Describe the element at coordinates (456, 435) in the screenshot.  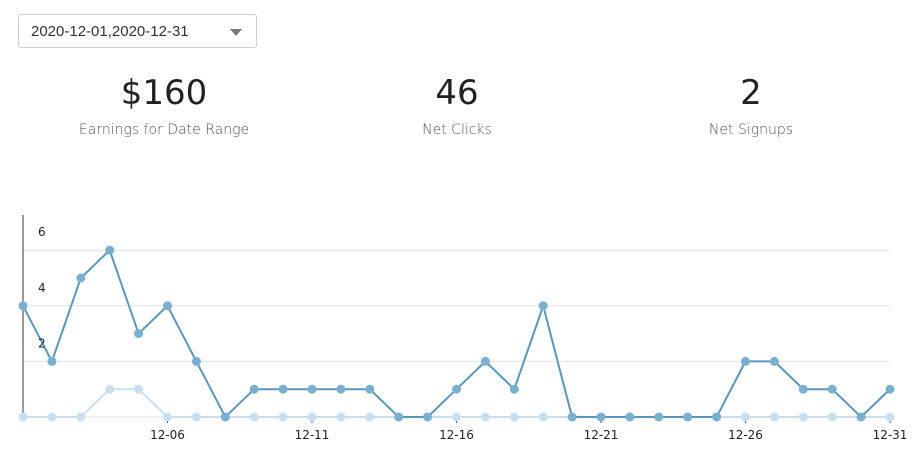
I see `x-tick-label: 12-16` at that location.